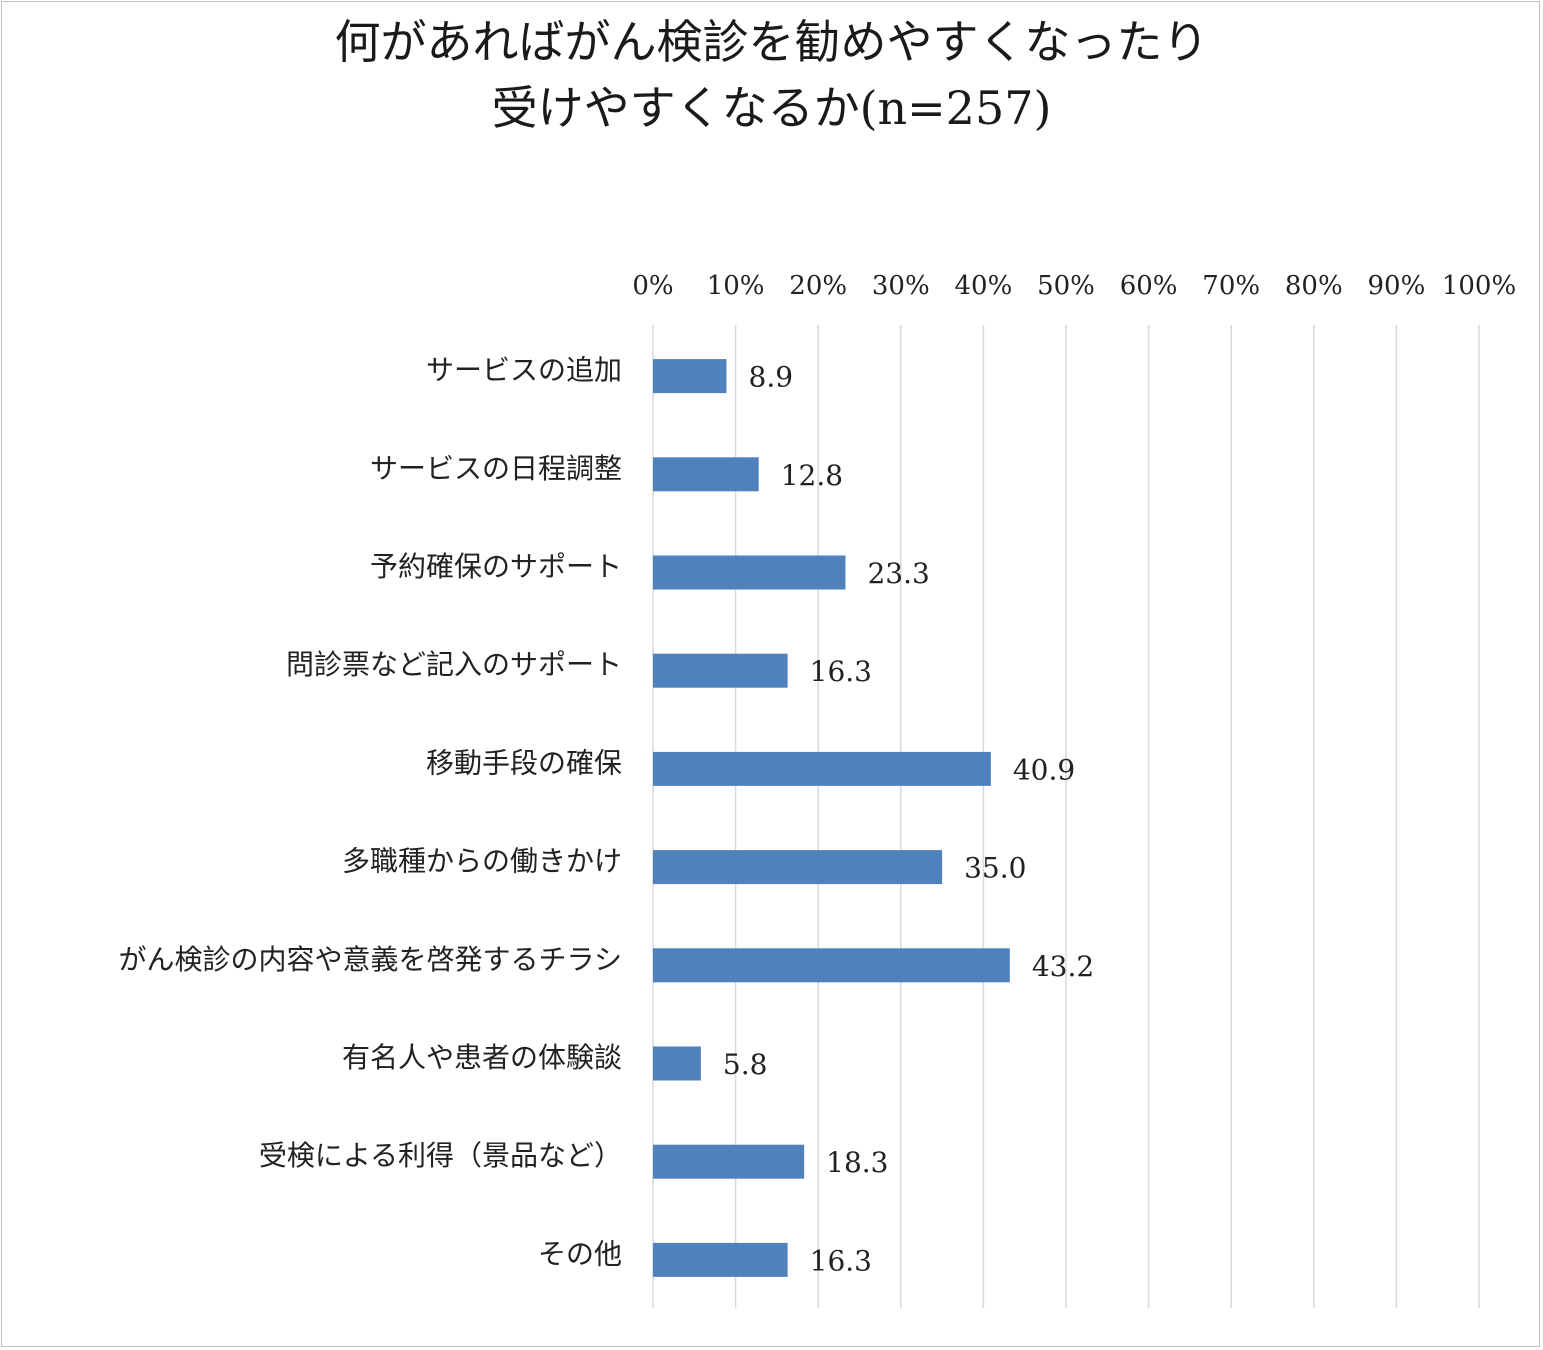  Describe the element at coordinates (524, 370) in the screenshot. I see `category-label-0: サービスの追加` at that location.